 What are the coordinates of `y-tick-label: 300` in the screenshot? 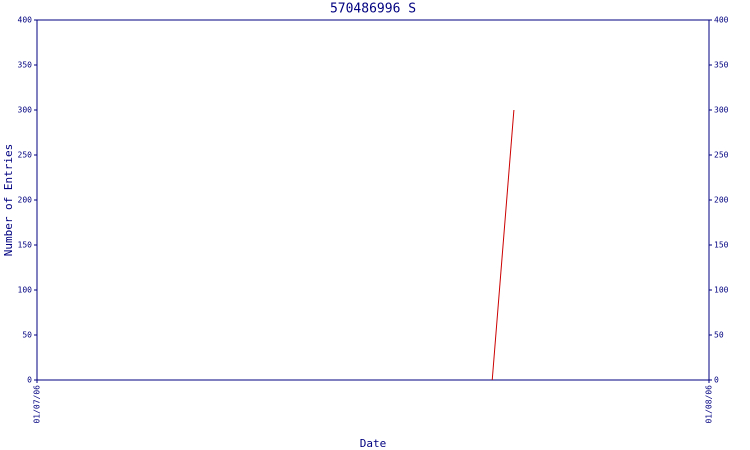 It's located at (25, 110).